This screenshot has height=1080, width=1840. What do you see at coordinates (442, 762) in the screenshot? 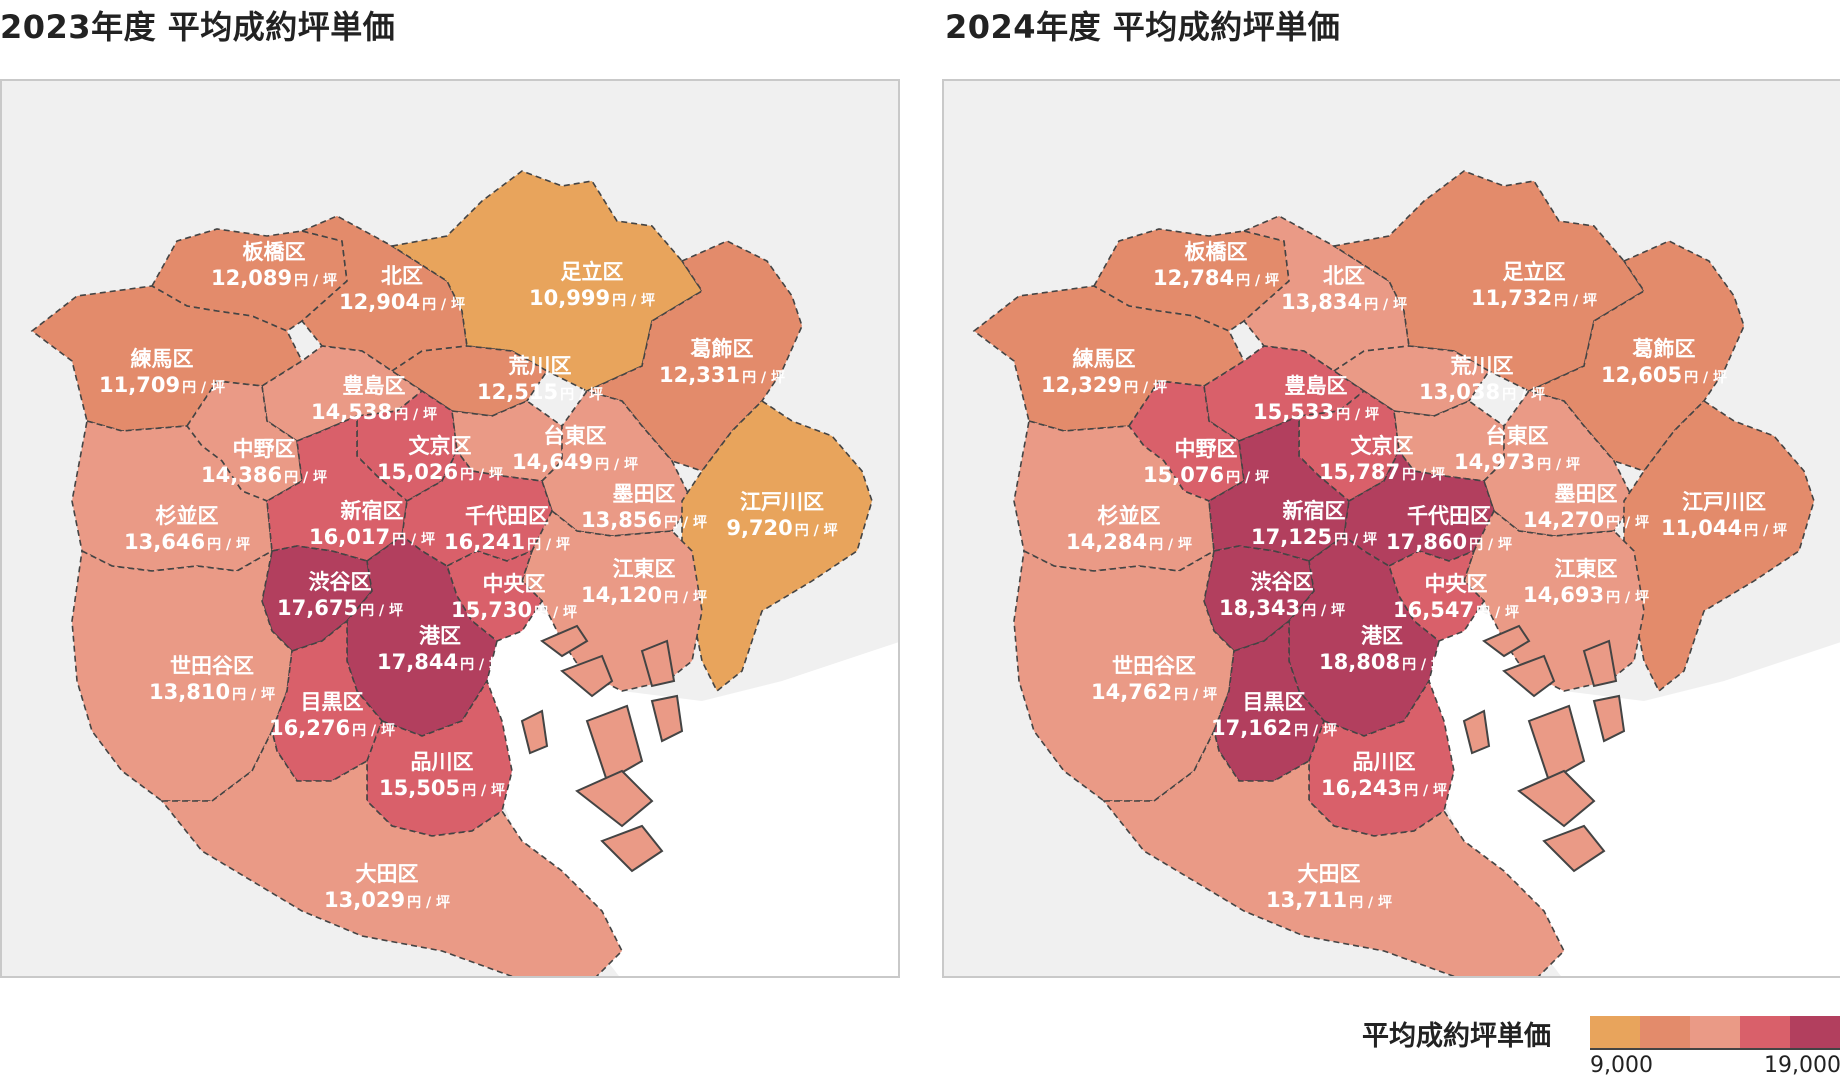
I see `map2023-label-shinagawa: 品川区` at bounding box center [442, 762].